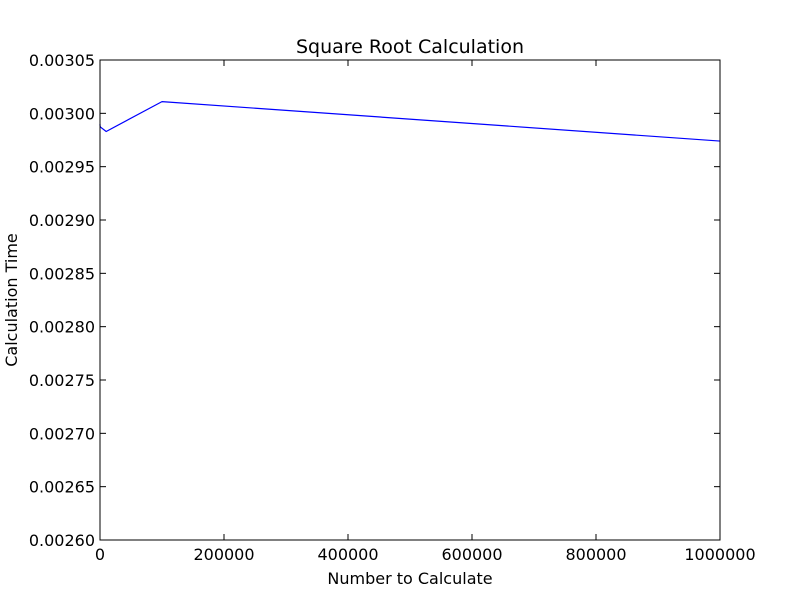 The width and height of the screenshot is (800, 600). What do you see at coordinates (595, 554) in the screenshot?
I see `x-tick-label: 800000` at bounding box center [595, 554].